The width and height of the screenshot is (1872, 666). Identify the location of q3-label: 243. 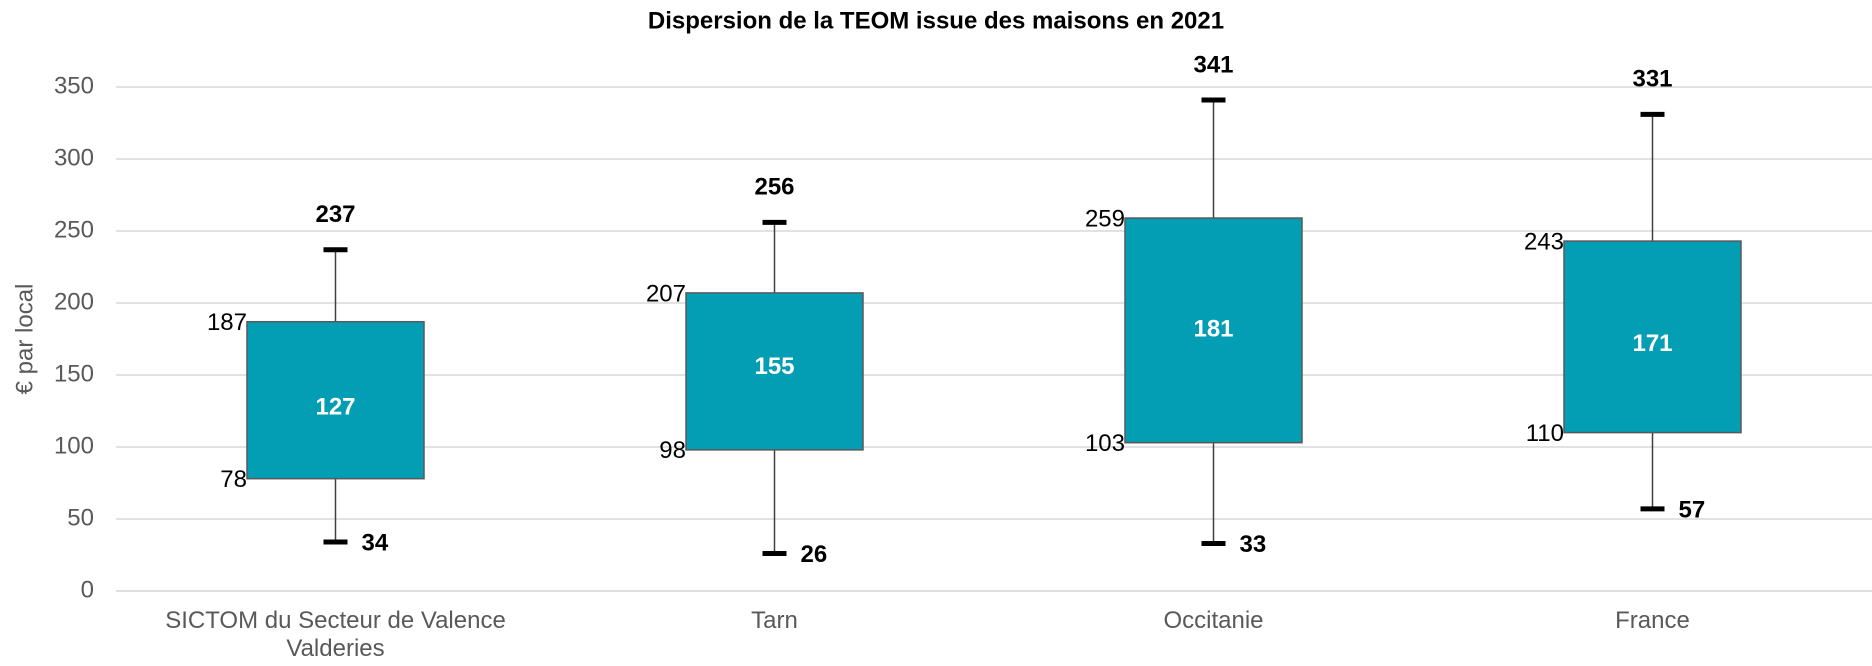
(1544, 241).